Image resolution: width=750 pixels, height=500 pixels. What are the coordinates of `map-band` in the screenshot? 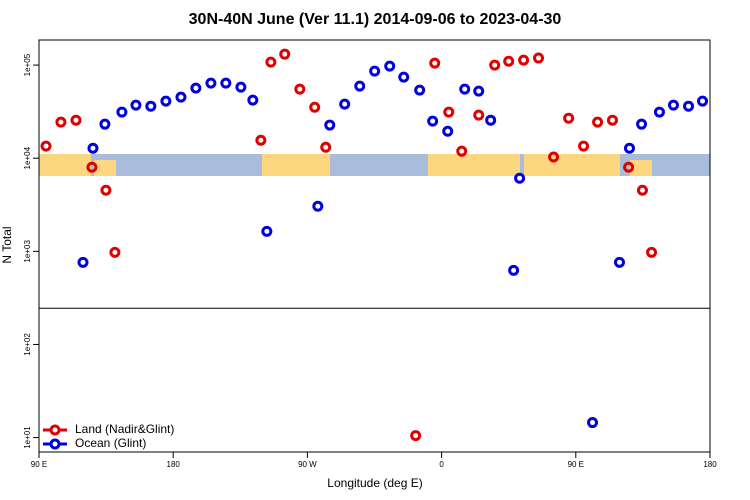 It's located at (374, 165).